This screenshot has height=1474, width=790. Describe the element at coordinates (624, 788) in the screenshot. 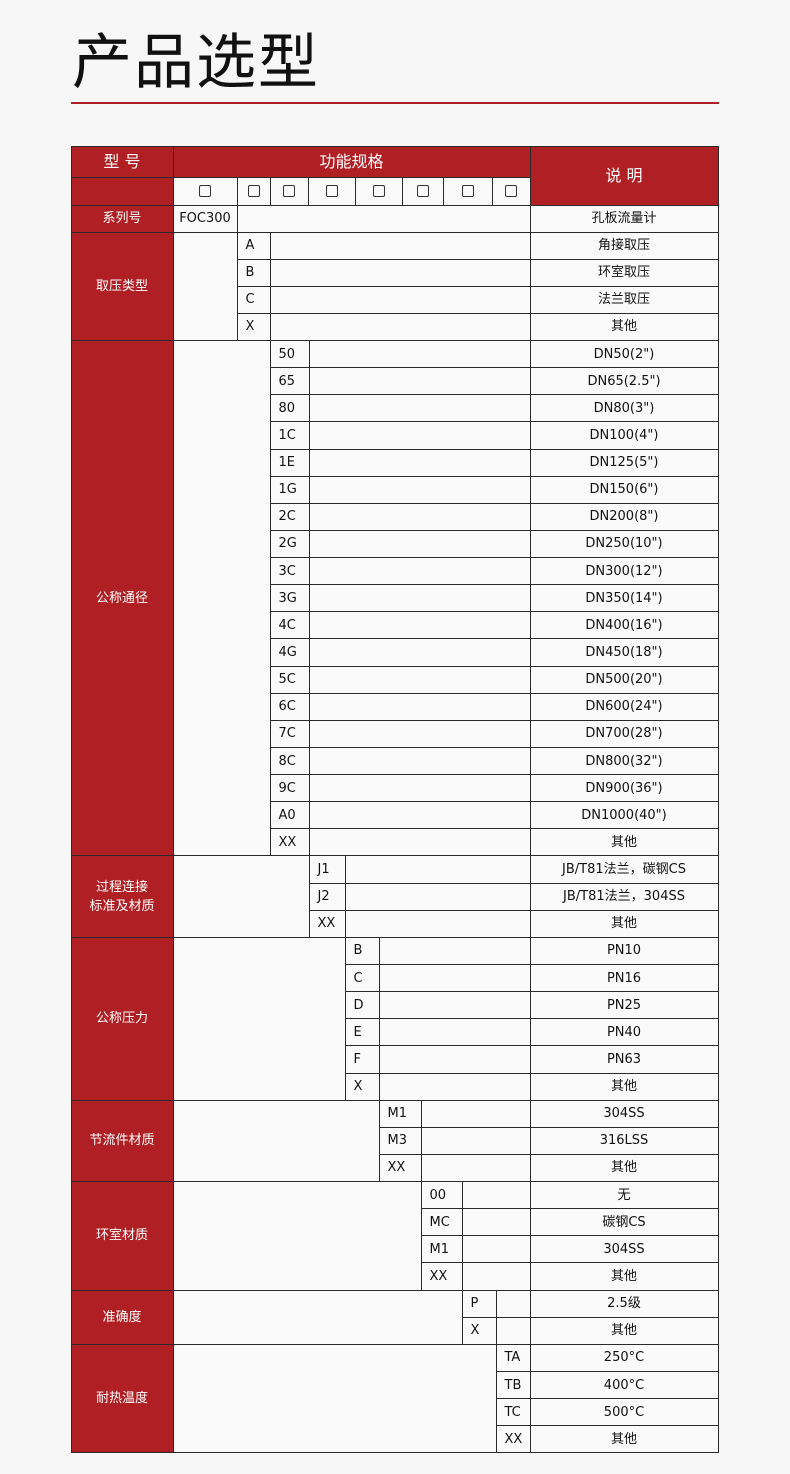

I see `option-description-text: DN900(36")` at that location.